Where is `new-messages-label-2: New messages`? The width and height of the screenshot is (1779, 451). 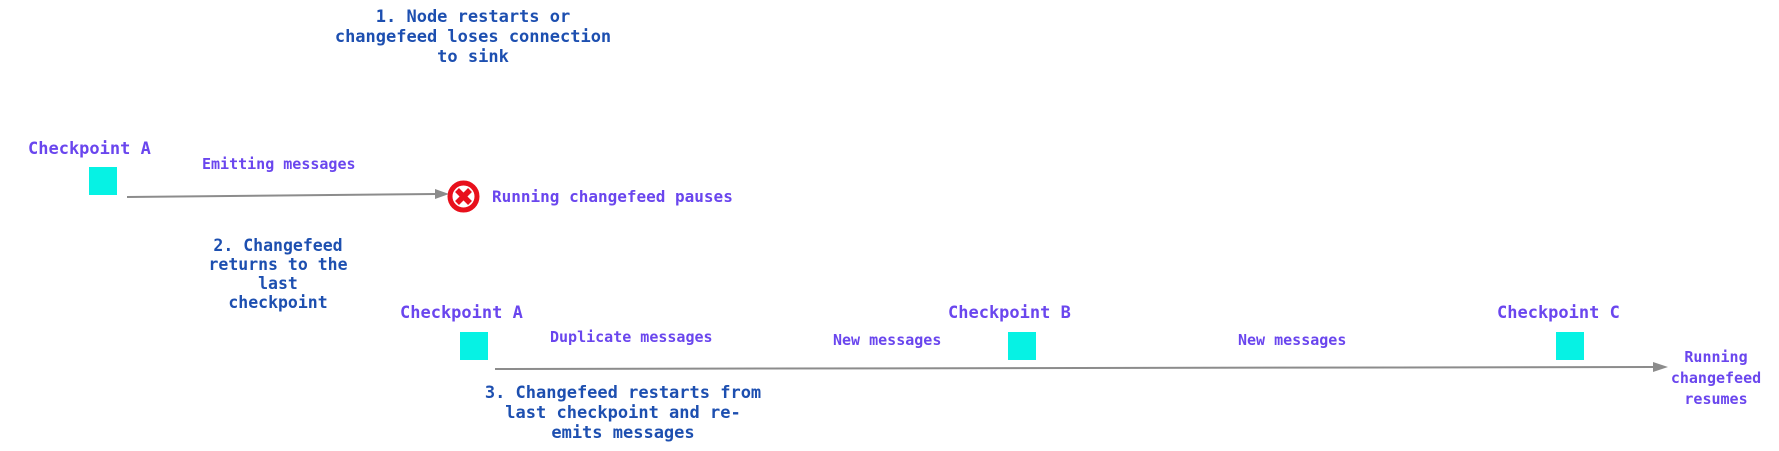 new-messages-label-2: New messages is located at coordinates (1292, 340).